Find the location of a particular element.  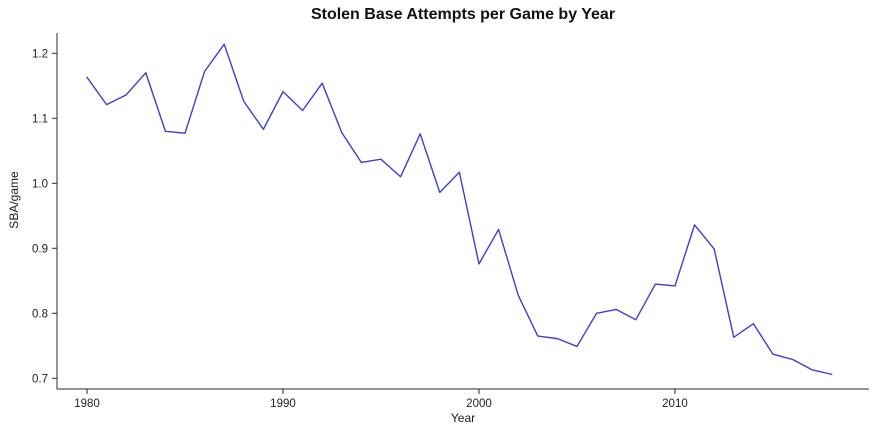

y-axis-label: SBA/game is located at coordinates (14, 200).